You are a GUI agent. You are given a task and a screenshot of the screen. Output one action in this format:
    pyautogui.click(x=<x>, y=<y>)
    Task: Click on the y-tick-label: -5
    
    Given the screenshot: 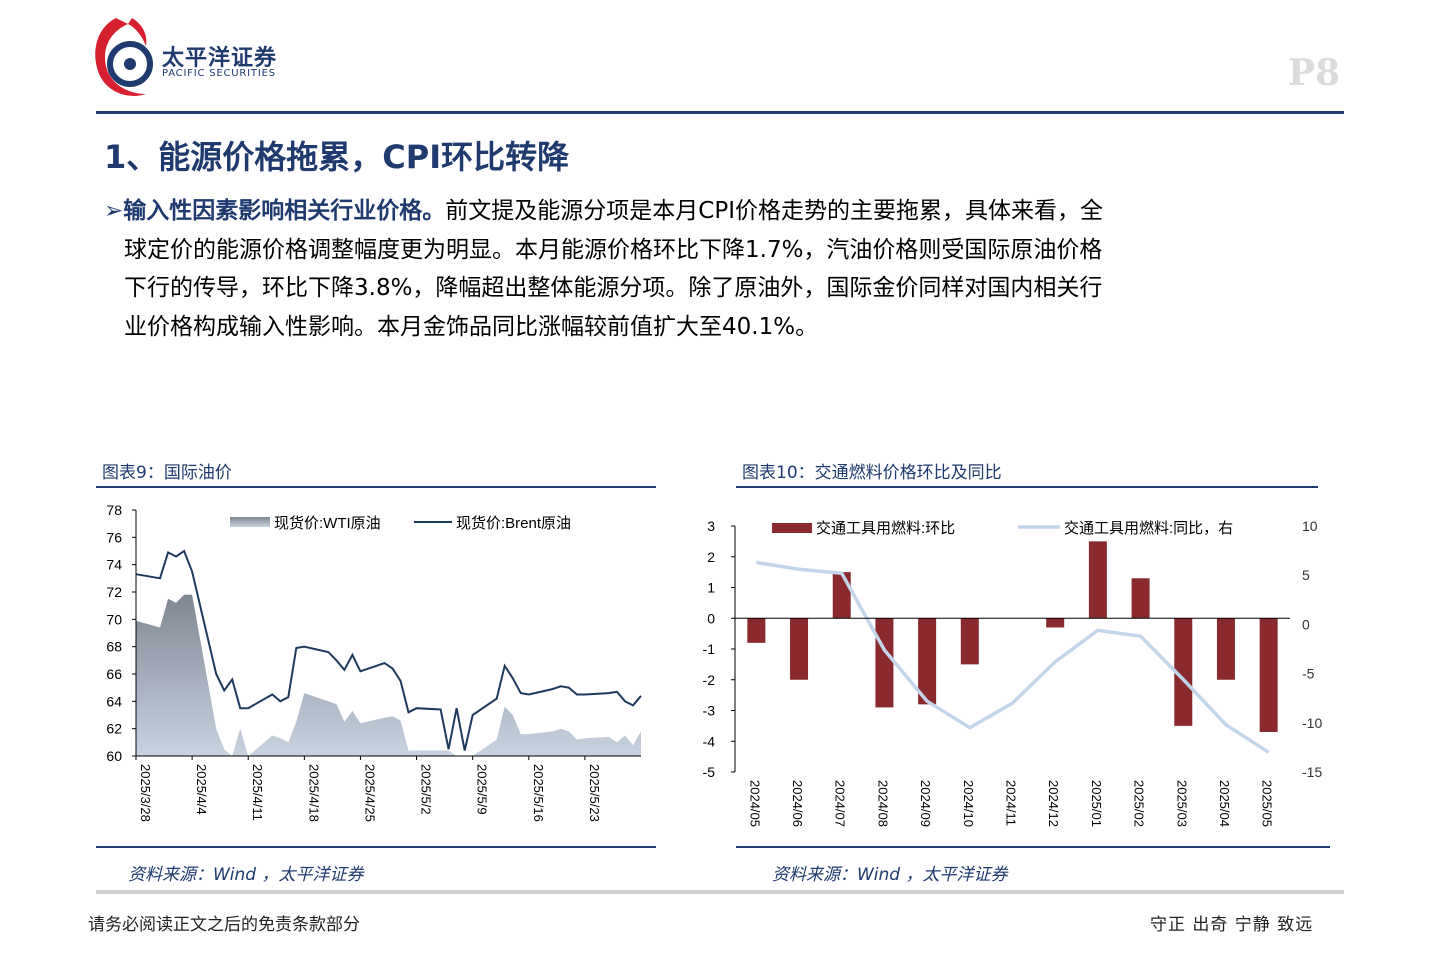 What is the action you would take?
    pyautogui.click(x=709, y=772)
    